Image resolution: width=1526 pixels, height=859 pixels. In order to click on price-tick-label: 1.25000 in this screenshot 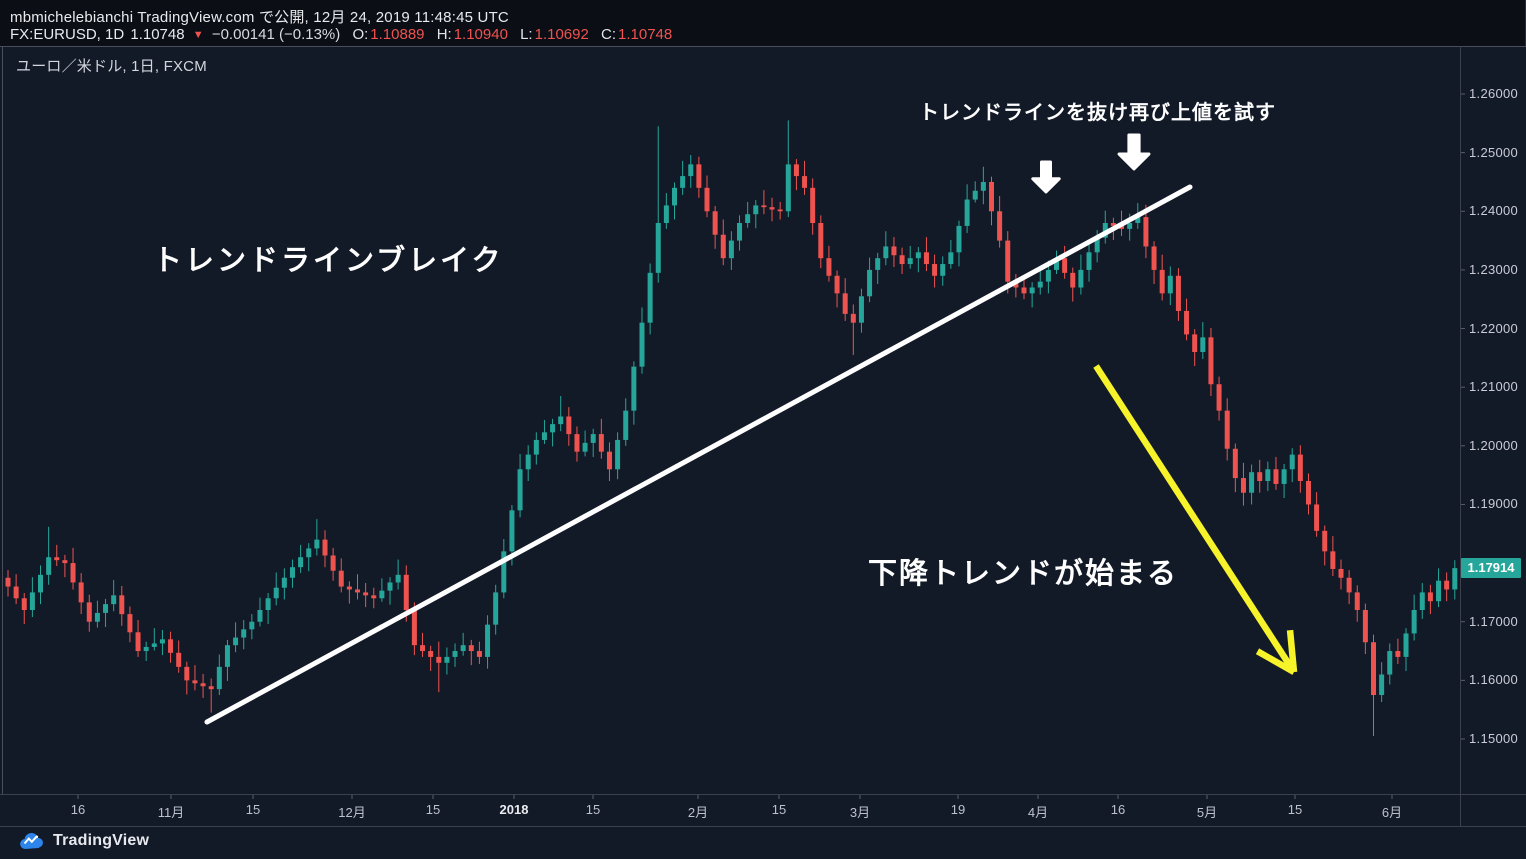, I will do `click(1494, 152)`.